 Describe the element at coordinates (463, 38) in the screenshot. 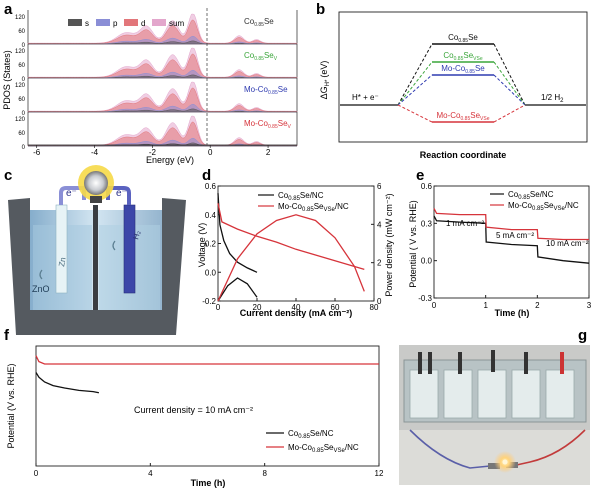

I see `level-label: Co0.85Se` at that location.